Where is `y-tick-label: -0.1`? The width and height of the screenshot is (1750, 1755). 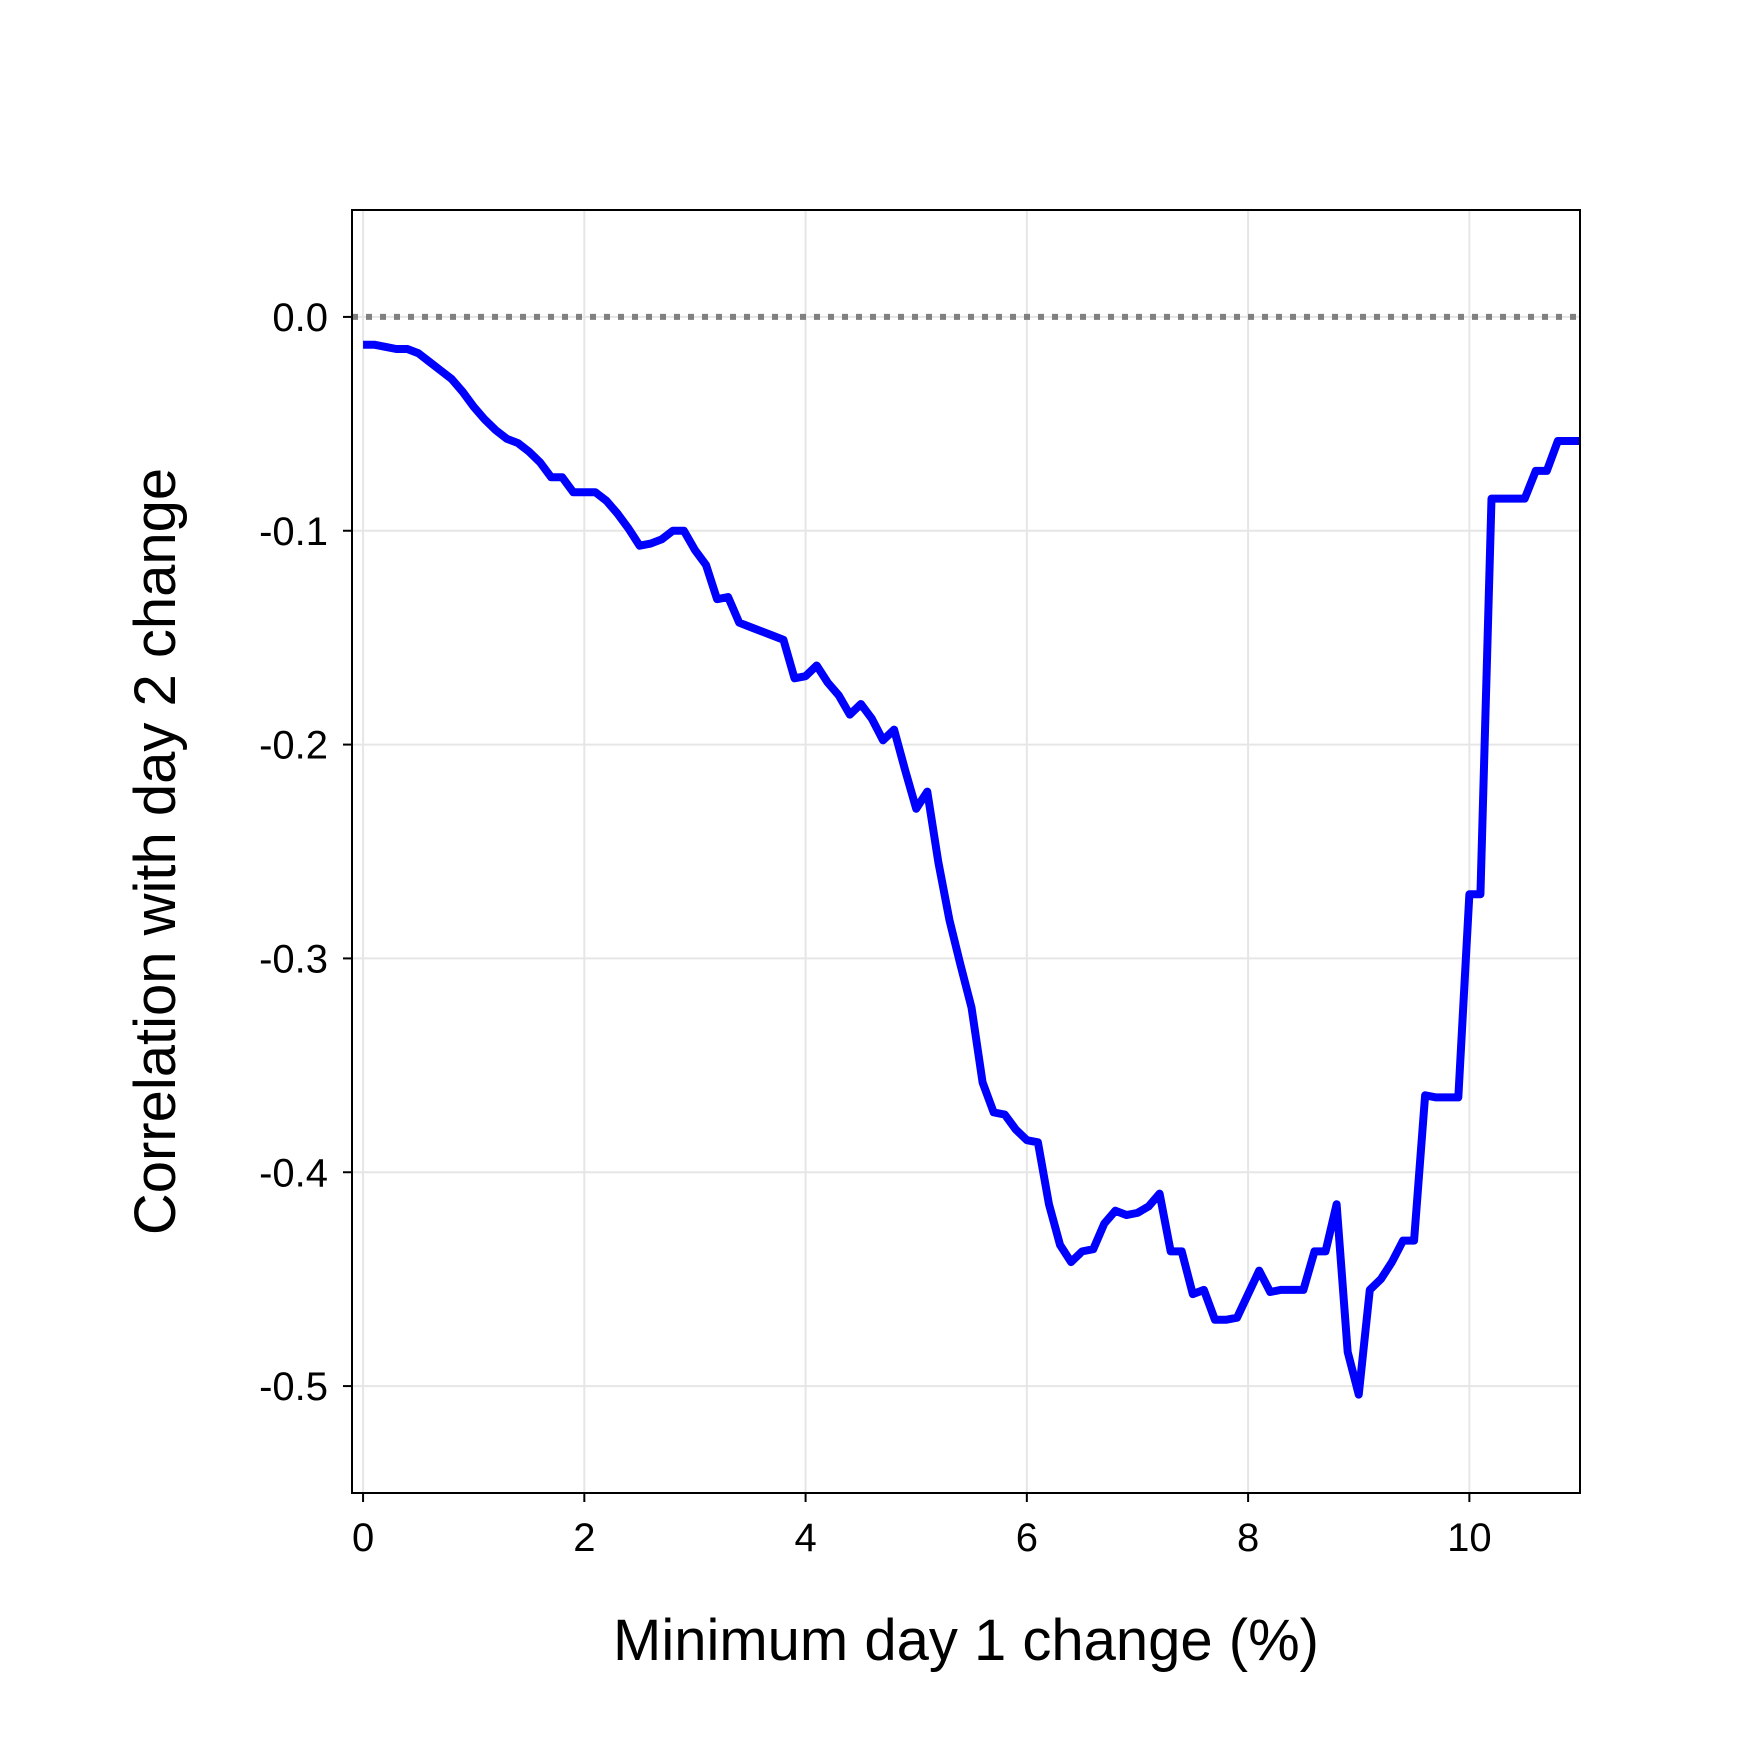
y-tick-label: -0.1 is located at coordinates (293, 532).